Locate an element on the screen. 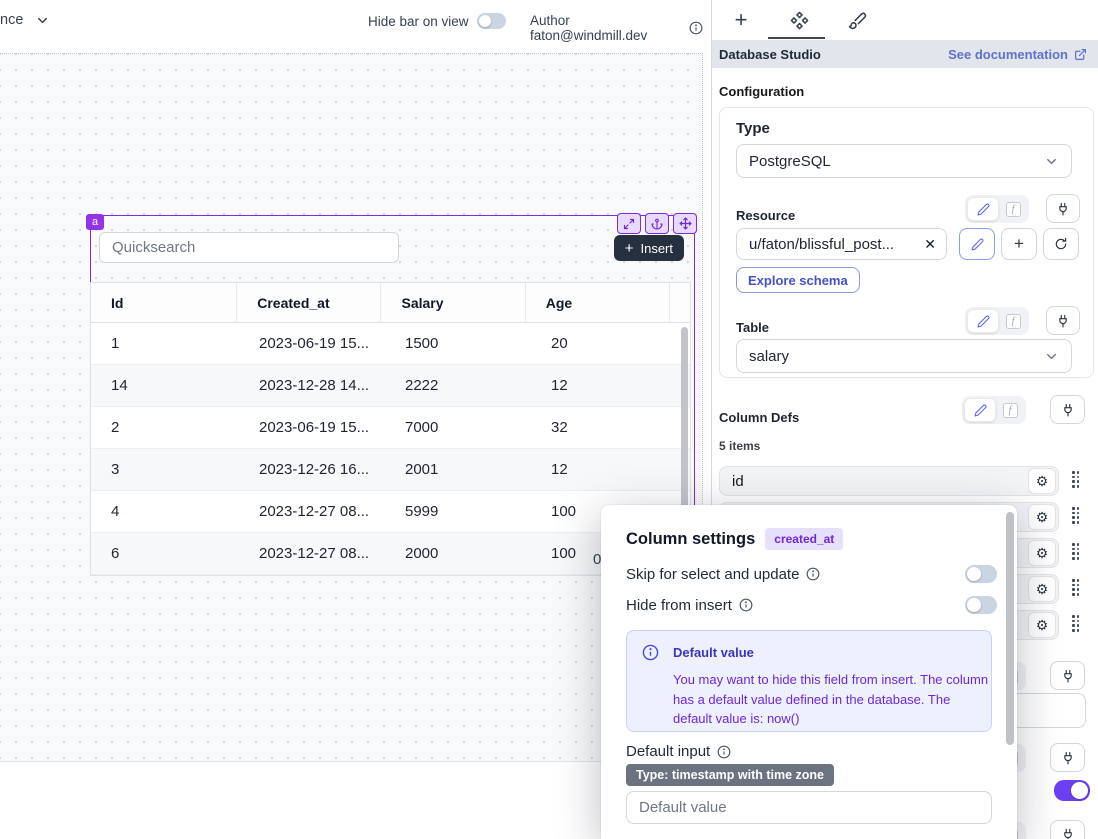 Image resolution: width=1098 pixels, height=839 pixels. default-value-input is located at coordinates (809, 807).